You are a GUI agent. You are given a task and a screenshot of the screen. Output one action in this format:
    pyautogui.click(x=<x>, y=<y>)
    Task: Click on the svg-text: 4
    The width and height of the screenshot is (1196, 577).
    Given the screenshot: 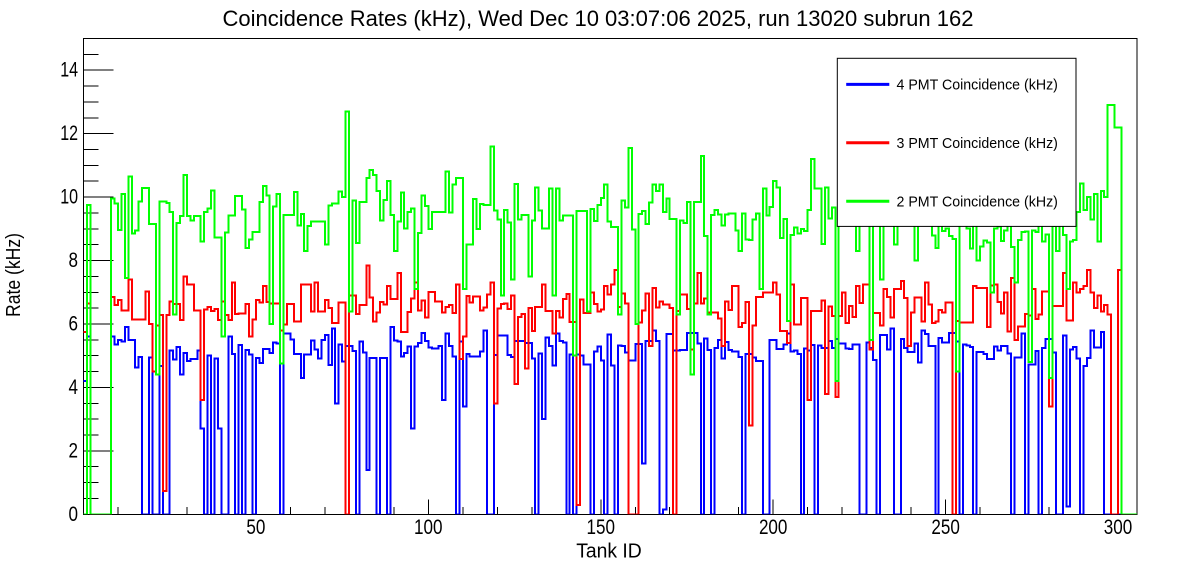 What is the action you would take?
    pyautogui.click(x=74, y=387)
    